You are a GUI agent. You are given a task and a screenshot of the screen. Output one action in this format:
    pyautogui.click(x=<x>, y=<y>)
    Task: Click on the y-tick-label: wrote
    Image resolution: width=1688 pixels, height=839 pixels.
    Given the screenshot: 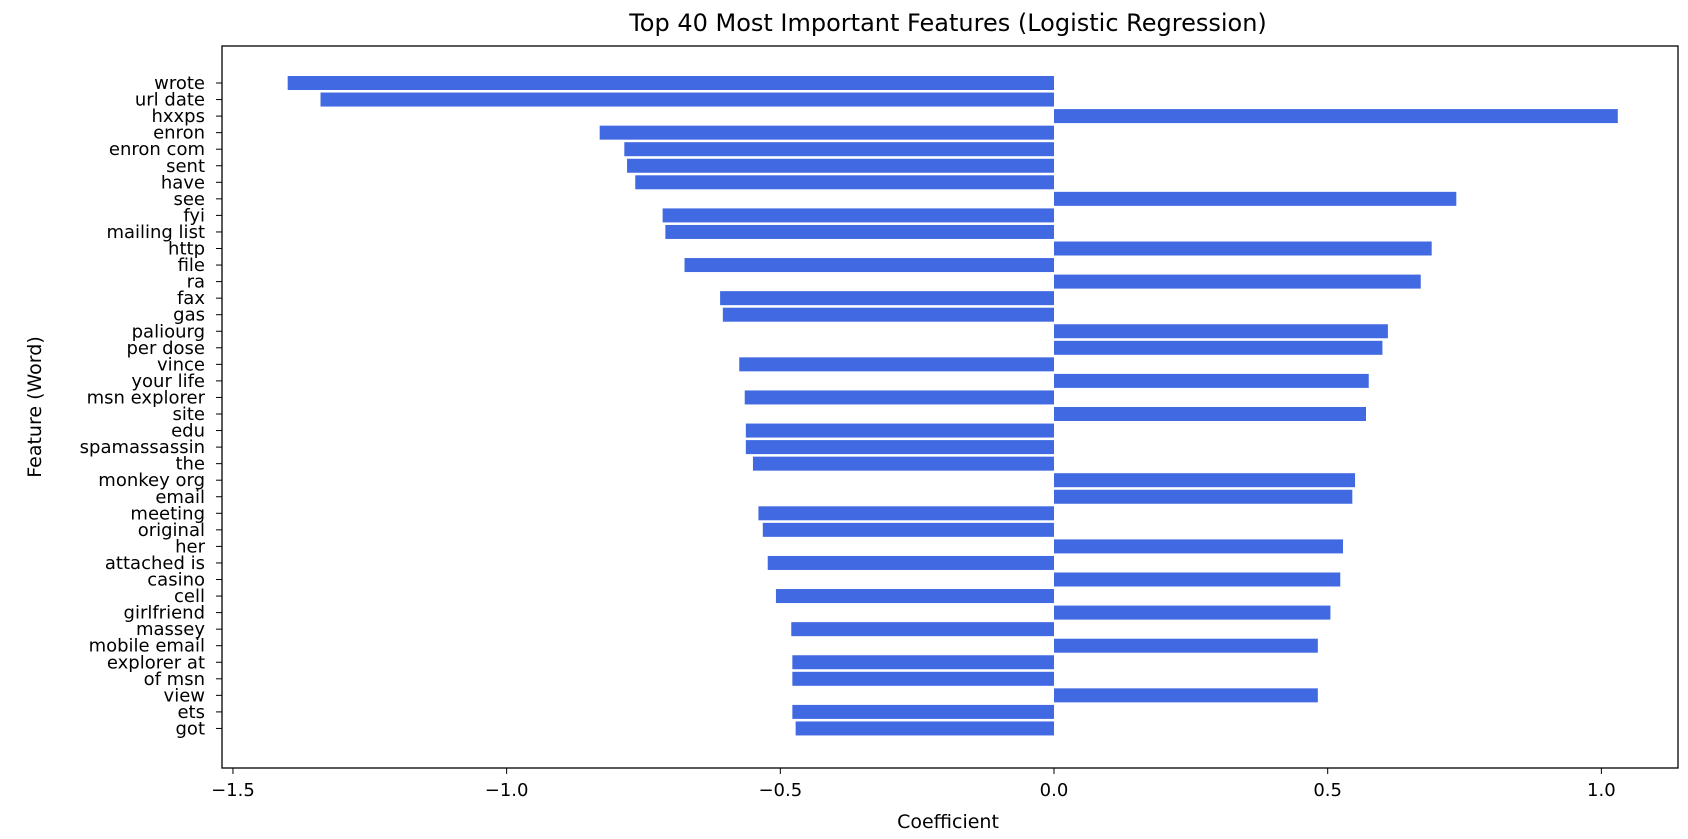 What is the action you would take?
    pyautogui.click(x=179, y=83)
    